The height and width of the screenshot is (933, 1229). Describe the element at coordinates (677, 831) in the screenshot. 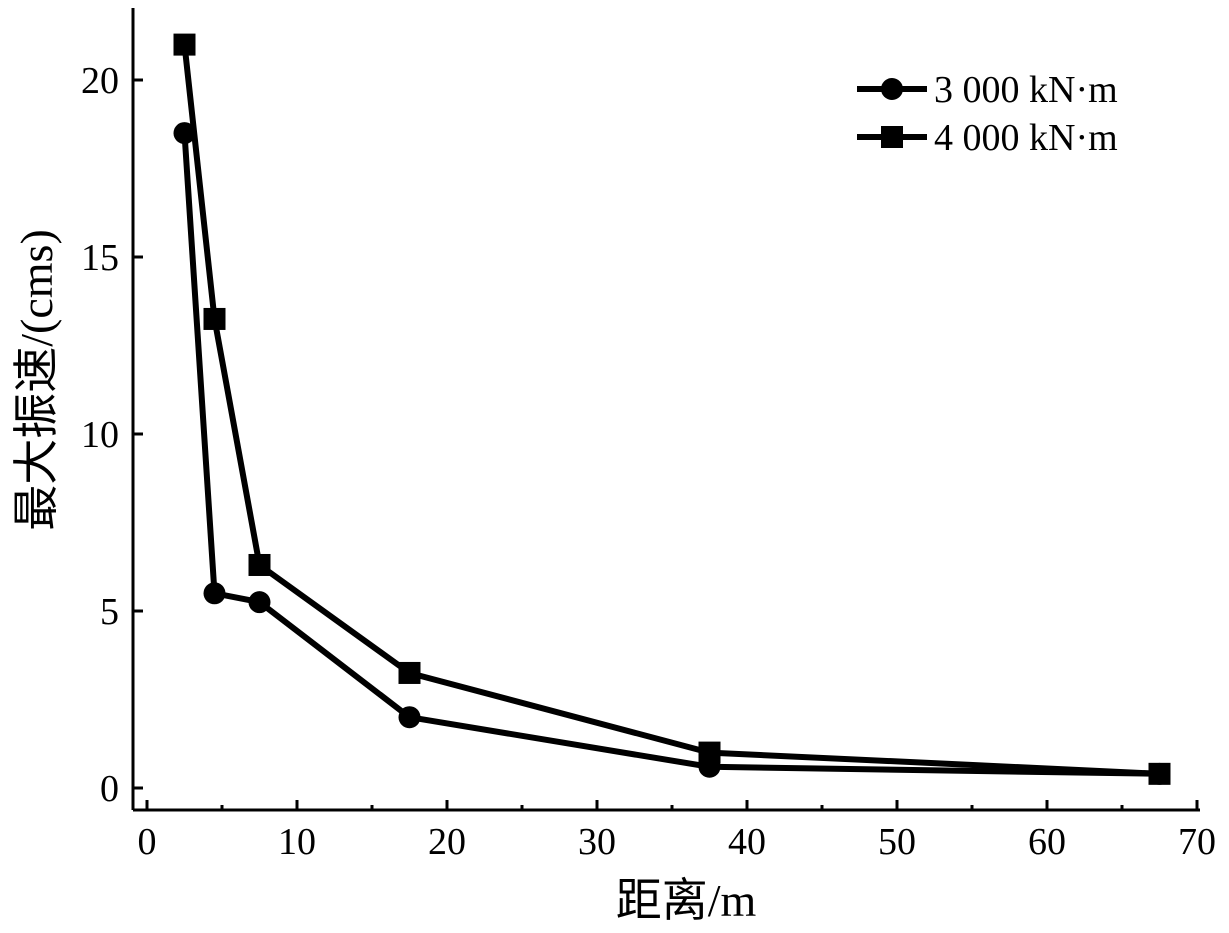

I see `x-axis-ticks: 0 10 20 30 40 50 60 70` at that location.